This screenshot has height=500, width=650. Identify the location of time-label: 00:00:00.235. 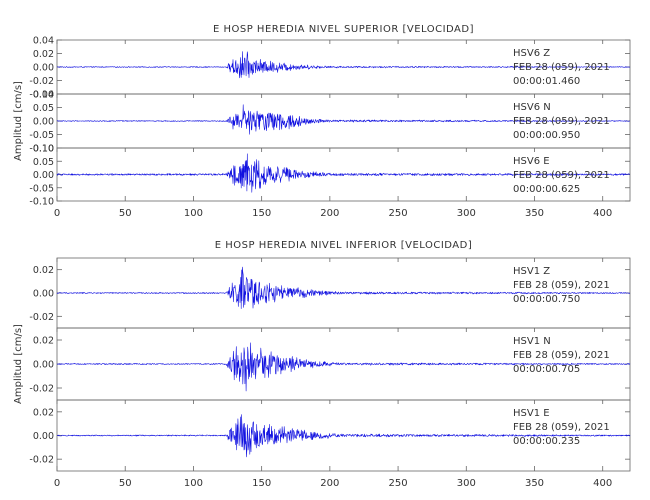
(546, 441).